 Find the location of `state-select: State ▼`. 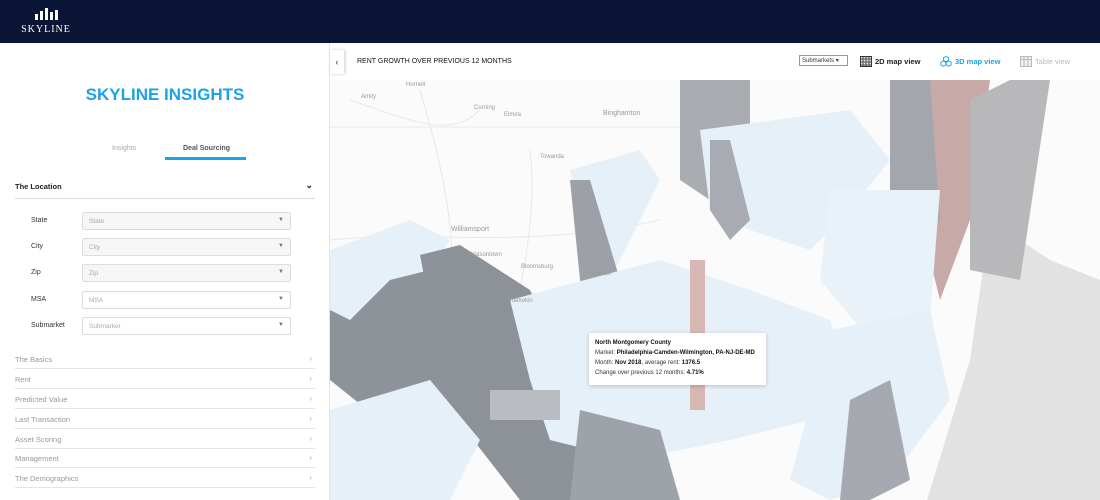

state-select: State ▼ is located at coordinates (186, 221).